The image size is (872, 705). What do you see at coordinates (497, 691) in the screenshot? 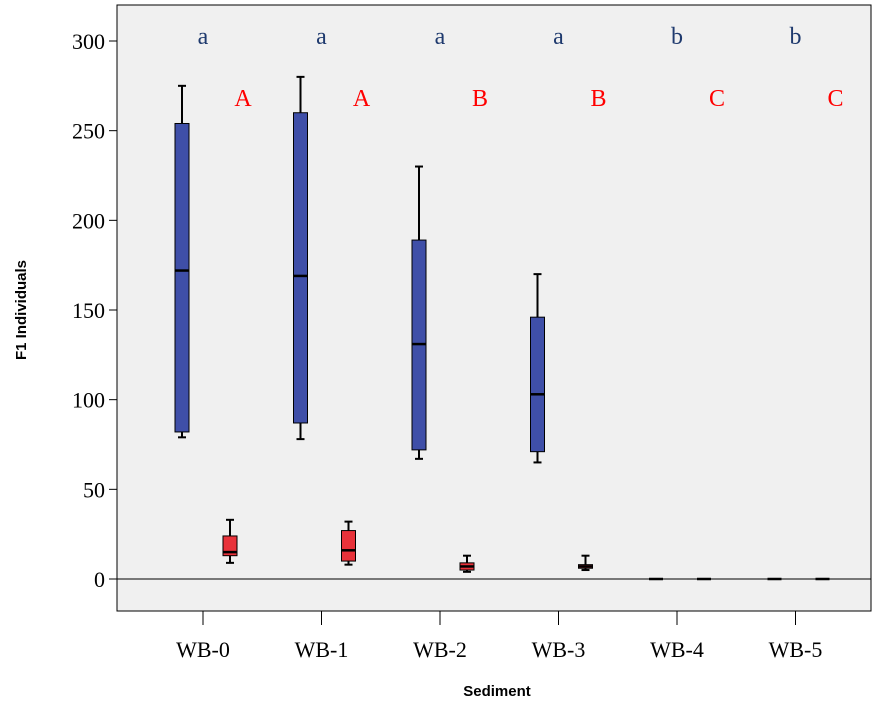
I see `x-axis-title: Sediment` at bounding box center [497, 691].